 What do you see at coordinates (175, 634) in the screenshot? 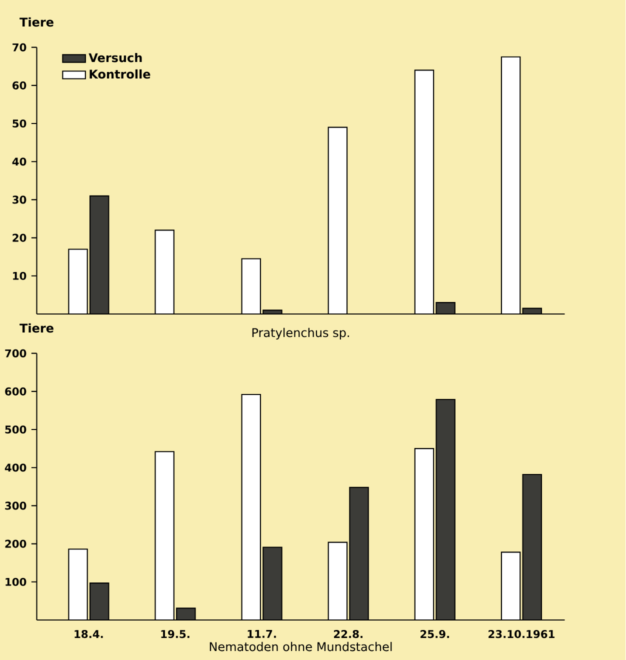
I see `x-tick-label: 19.5.` at bounding box center [175, 634].